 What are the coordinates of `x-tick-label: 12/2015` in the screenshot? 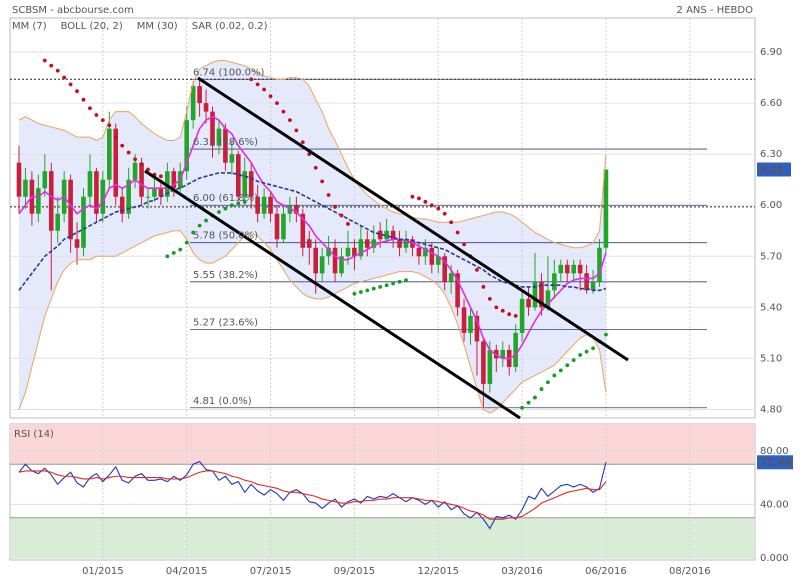 It's located at (438, 571).